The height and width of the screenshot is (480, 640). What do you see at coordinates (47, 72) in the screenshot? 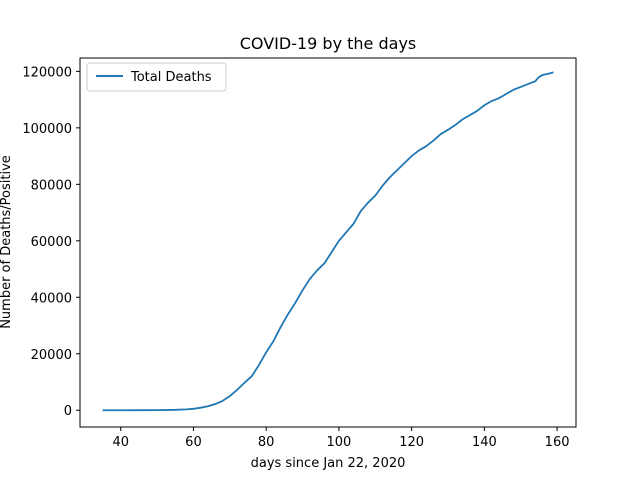
I see `y-tick-label-120000: 120000` at bounding box center [47, 72].